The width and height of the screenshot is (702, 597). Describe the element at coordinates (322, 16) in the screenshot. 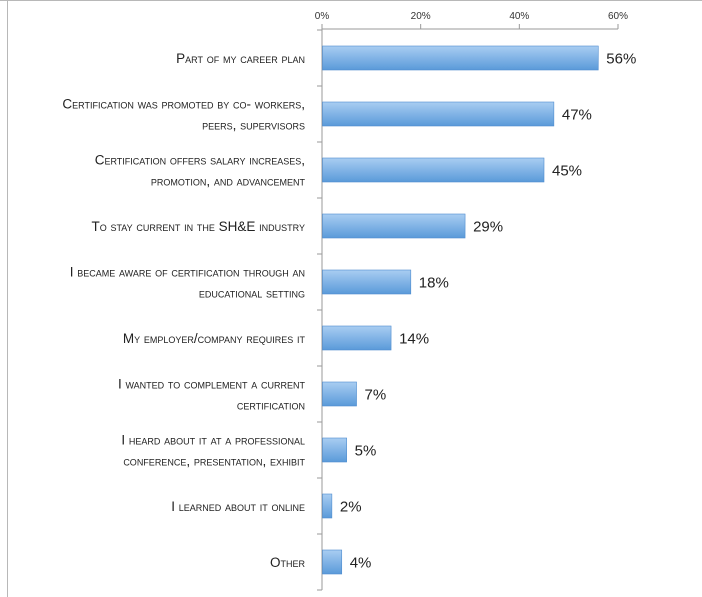

I see `x-tick-label: 0%` at that location.